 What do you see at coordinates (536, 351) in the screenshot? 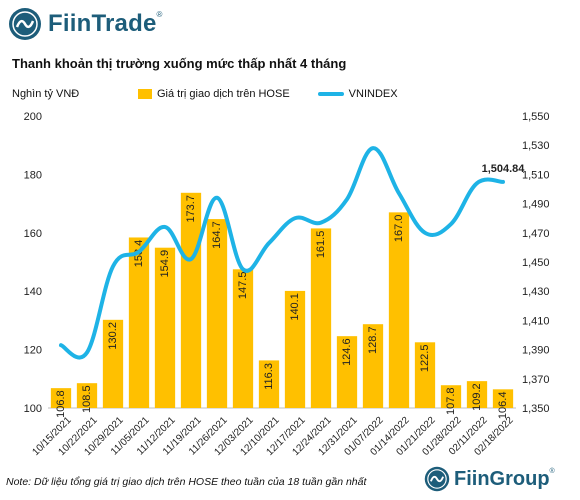
I see `y-right-tick-label: 1,390` at bounding box center [536, 351].